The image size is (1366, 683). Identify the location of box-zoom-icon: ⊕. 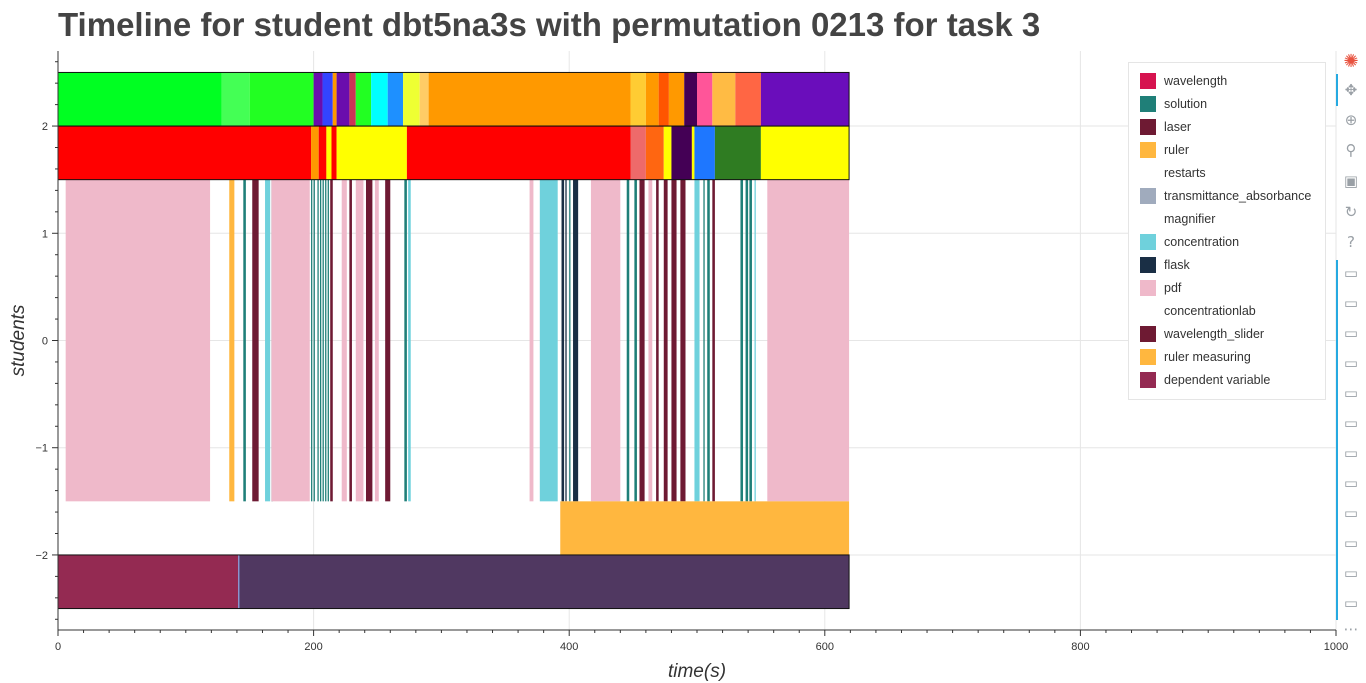
(1351, 120).